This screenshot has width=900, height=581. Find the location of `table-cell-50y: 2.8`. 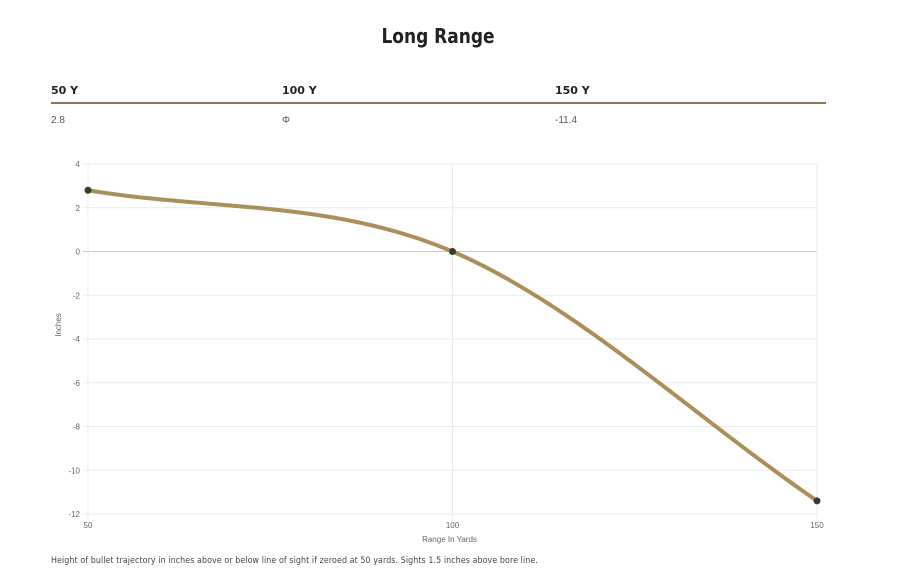

table-cell-50y: 2.8 is located at coordinates (58, 120).